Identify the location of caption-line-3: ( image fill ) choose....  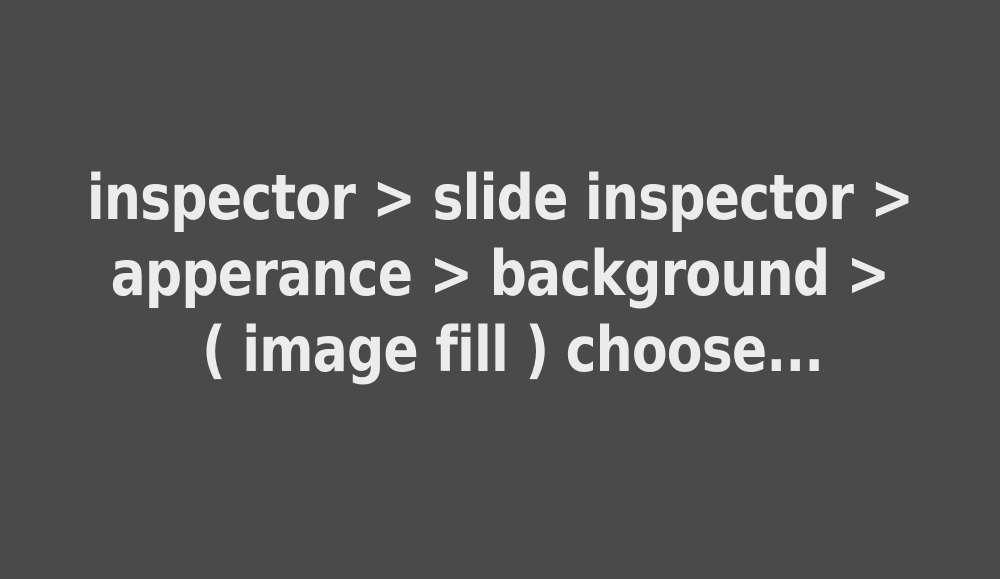
(512, 349).